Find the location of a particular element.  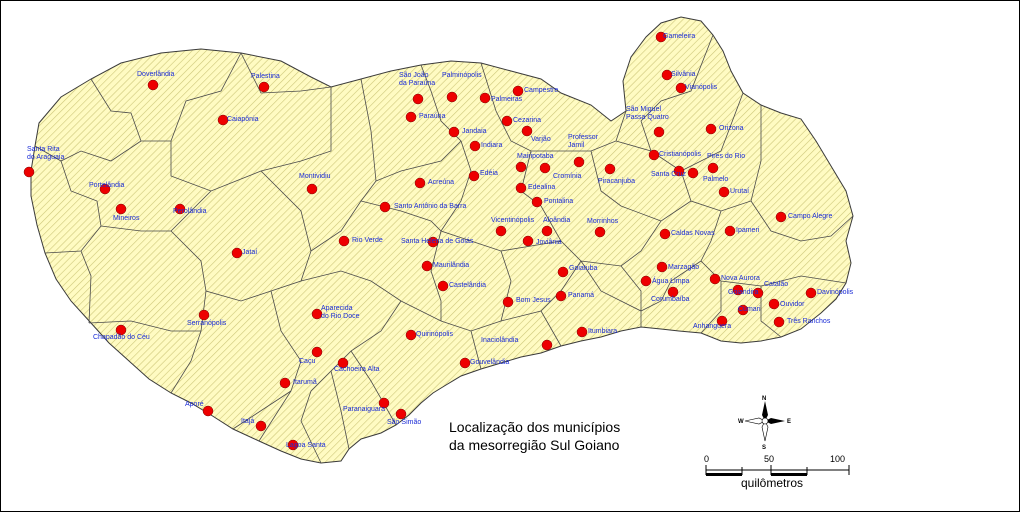

map-title-line1: Localização dos municípios is located at coordinates (534, 427).